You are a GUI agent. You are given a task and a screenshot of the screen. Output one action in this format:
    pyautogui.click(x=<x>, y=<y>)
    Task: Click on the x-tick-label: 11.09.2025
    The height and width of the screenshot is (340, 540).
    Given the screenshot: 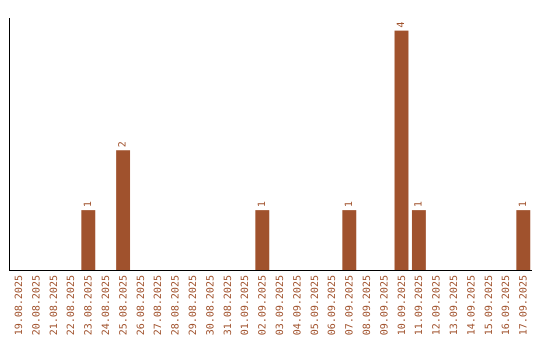 What is the action you would take?
    pyautogui.click(x=420, y=305)
    